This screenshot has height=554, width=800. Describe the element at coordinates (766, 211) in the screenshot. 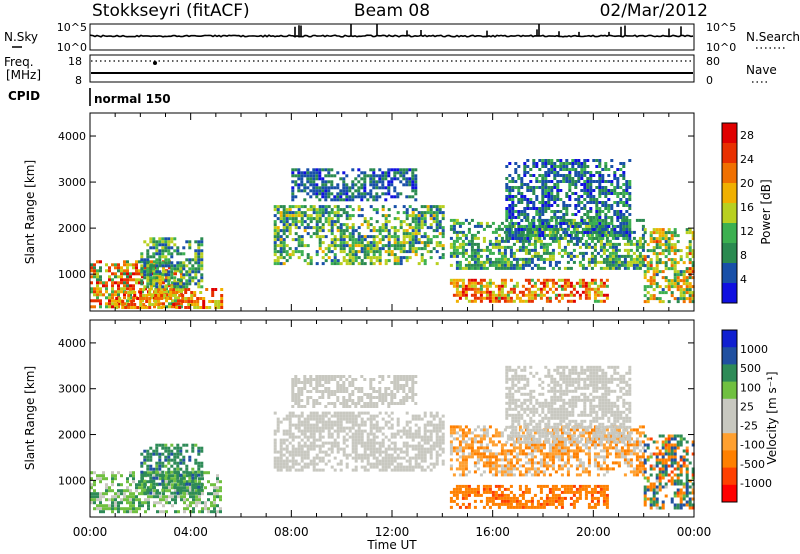

I see `power-colorbar-label: Power [dB]` at that location.